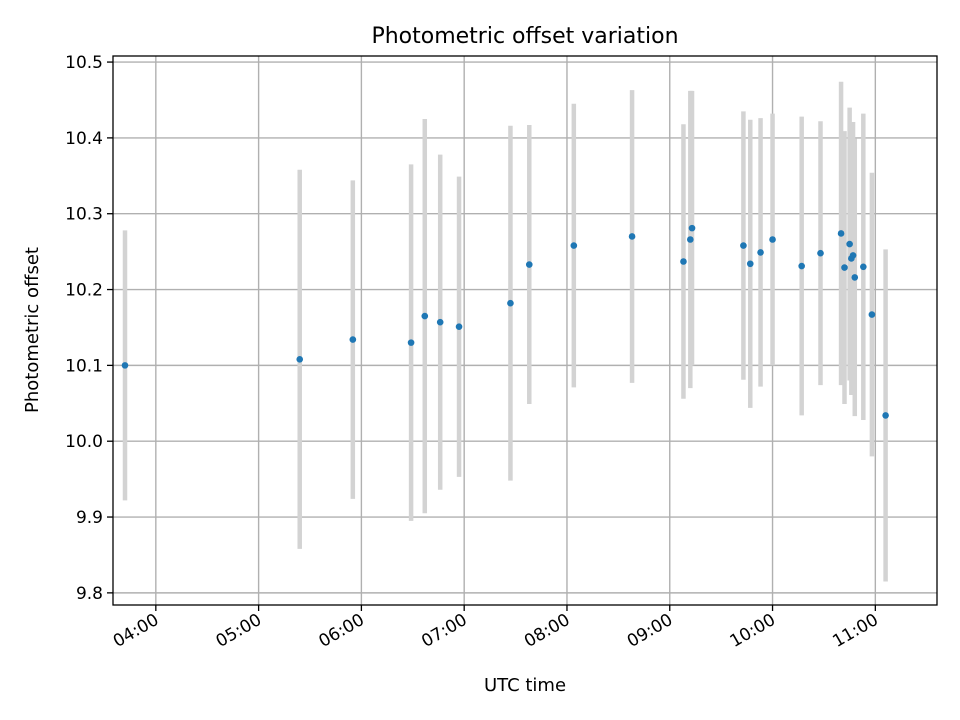 This screenshot has width=960, height=720. Describe the element at coordinates (84, 63) in the screenshot. I see `y-tick-label: 10.5` at that location.